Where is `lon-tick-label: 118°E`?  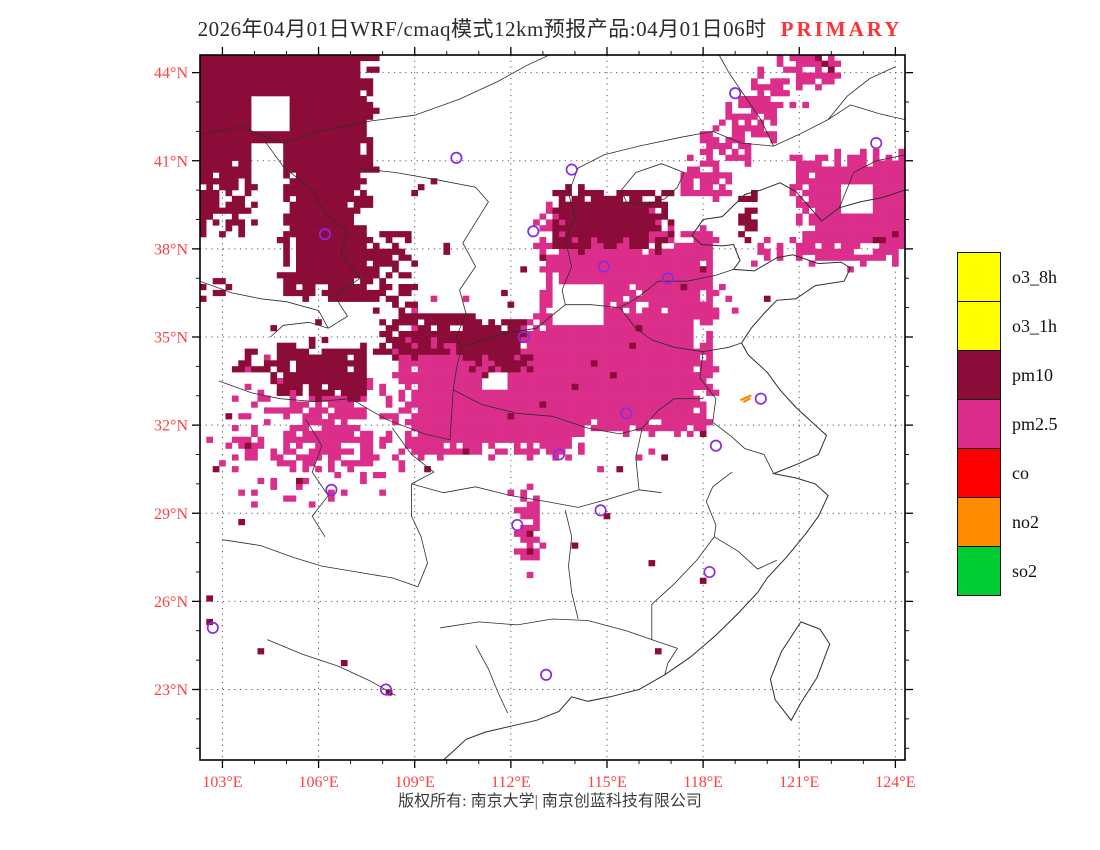 lon-tick-label: 118°E is located at coordinates (703, 782).